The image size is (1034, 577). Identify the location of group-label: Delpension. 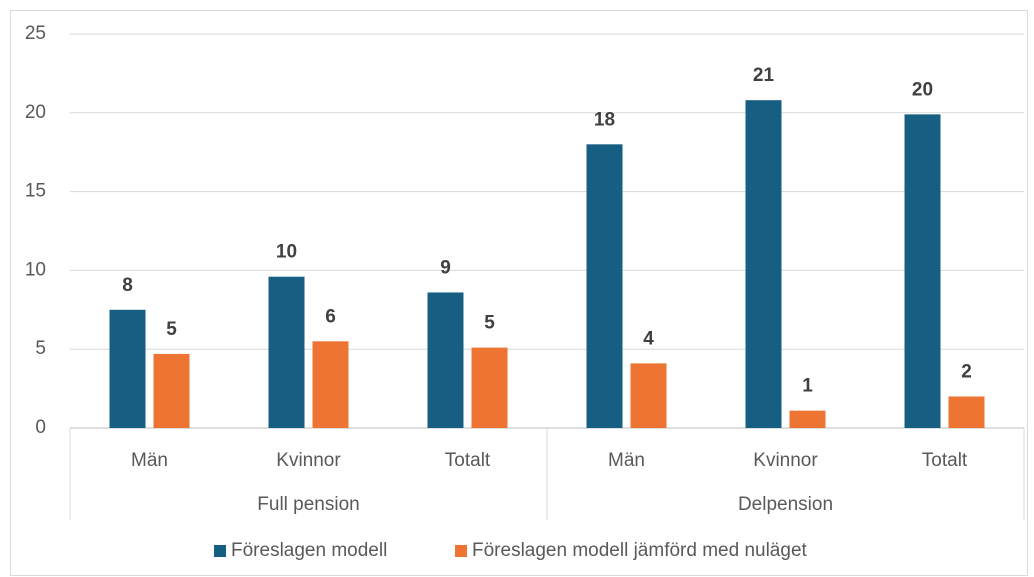
(785, 504).